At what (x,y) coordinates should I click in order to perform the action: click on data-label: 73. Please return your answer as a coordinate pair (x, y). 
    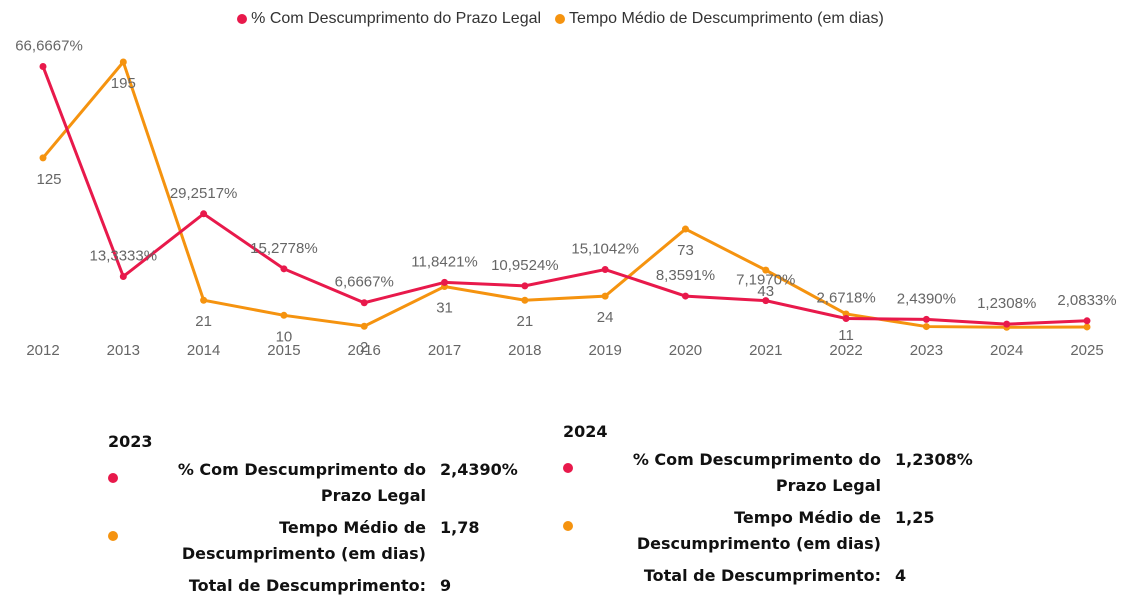
    Looking at the image, I should click on (685, 250).